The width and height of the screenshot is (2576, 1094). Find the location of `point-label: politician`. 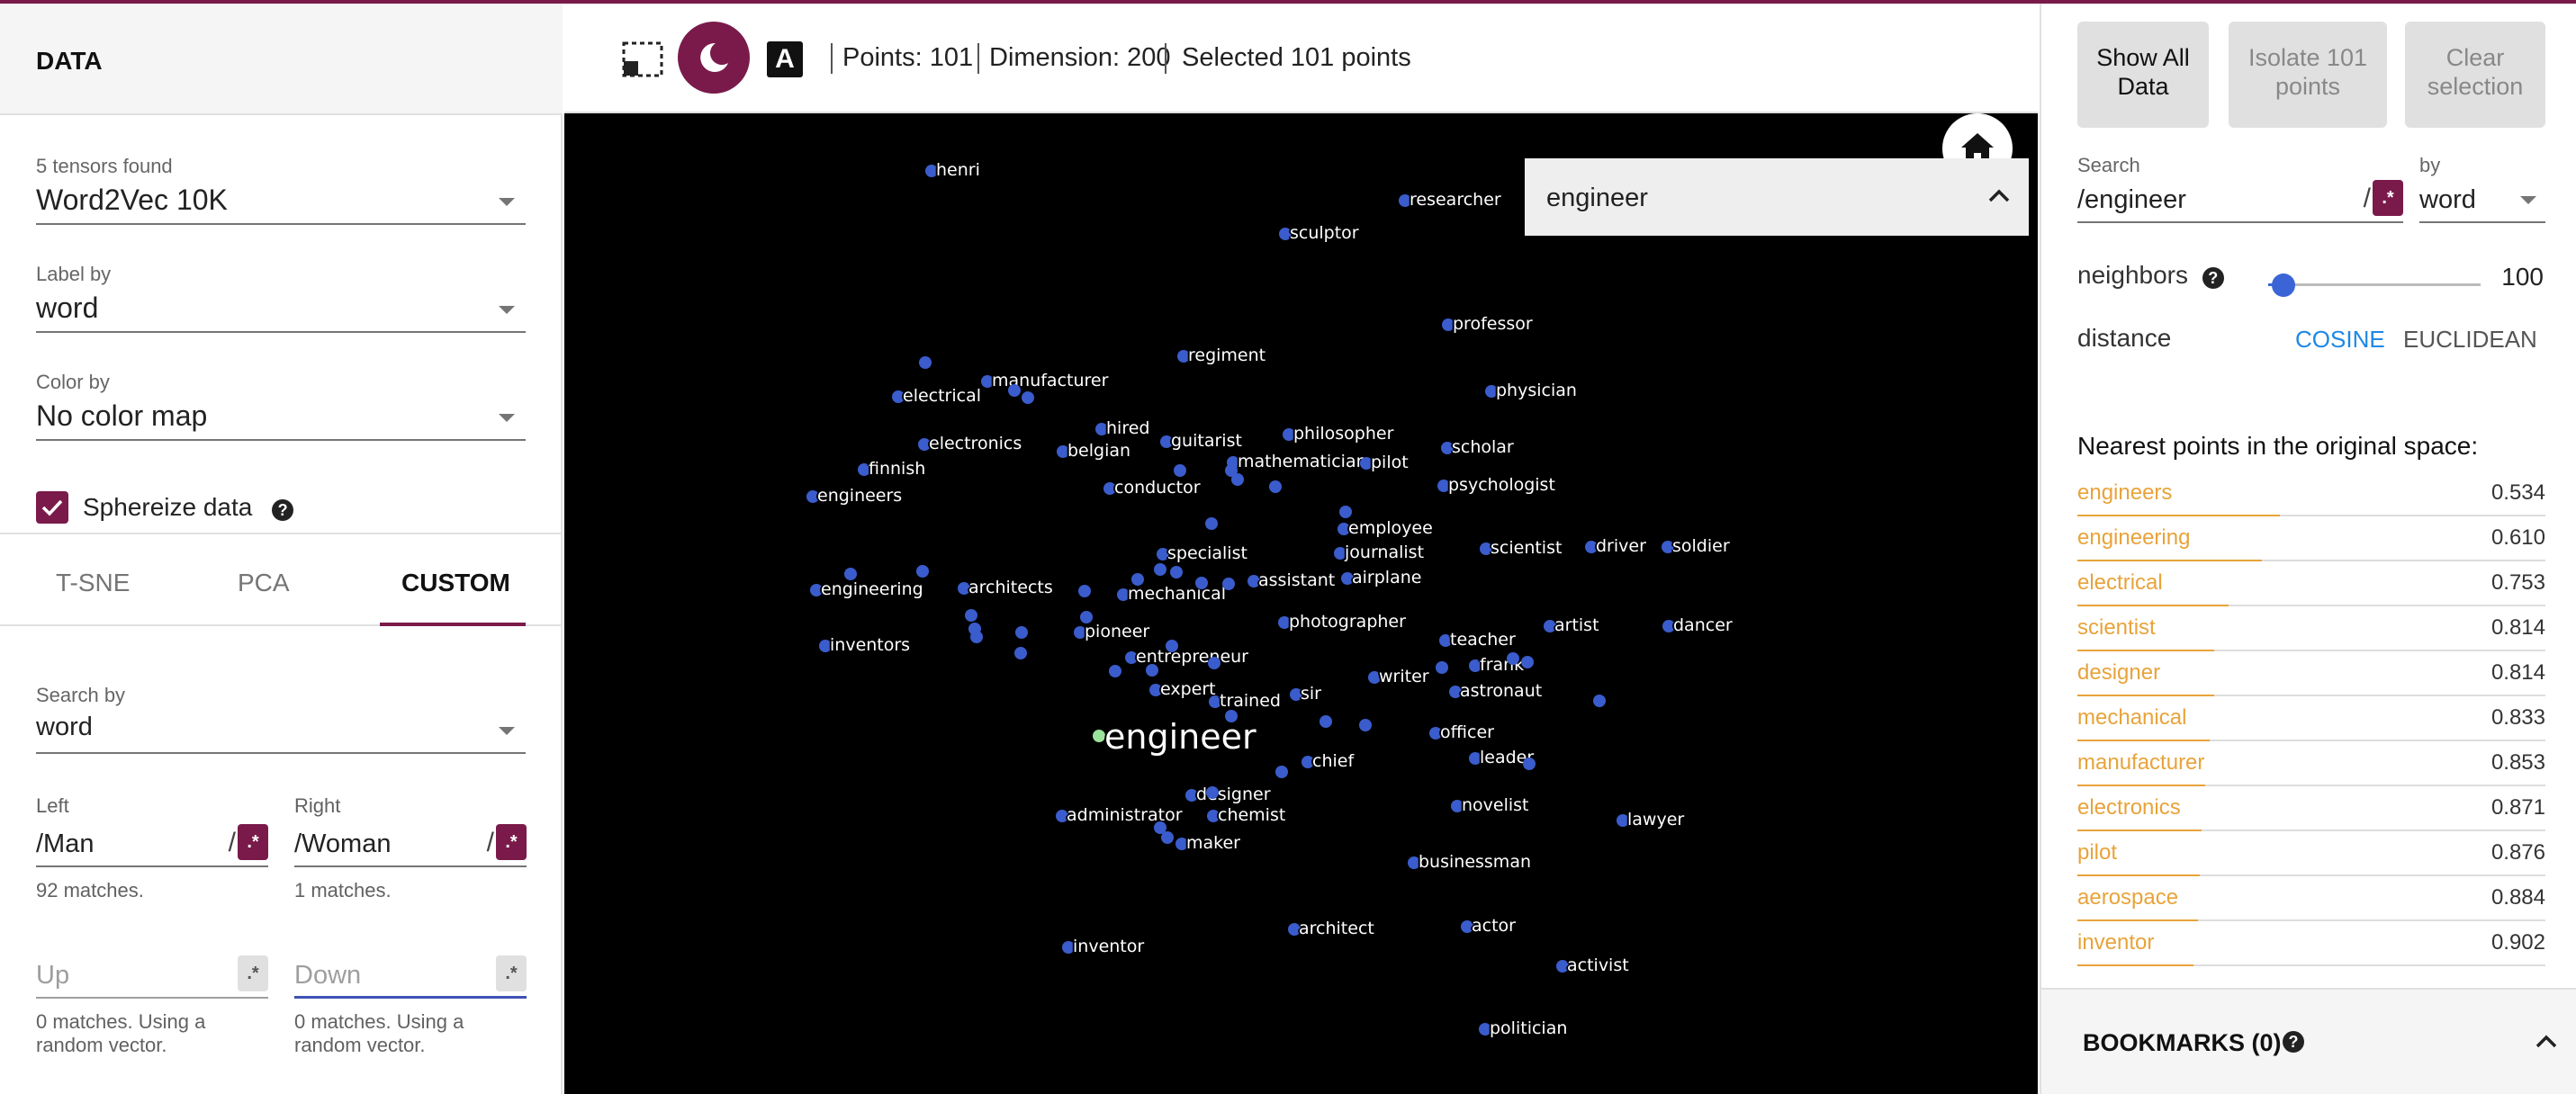

point-label: politician is located at coordinates (1529, 1028).